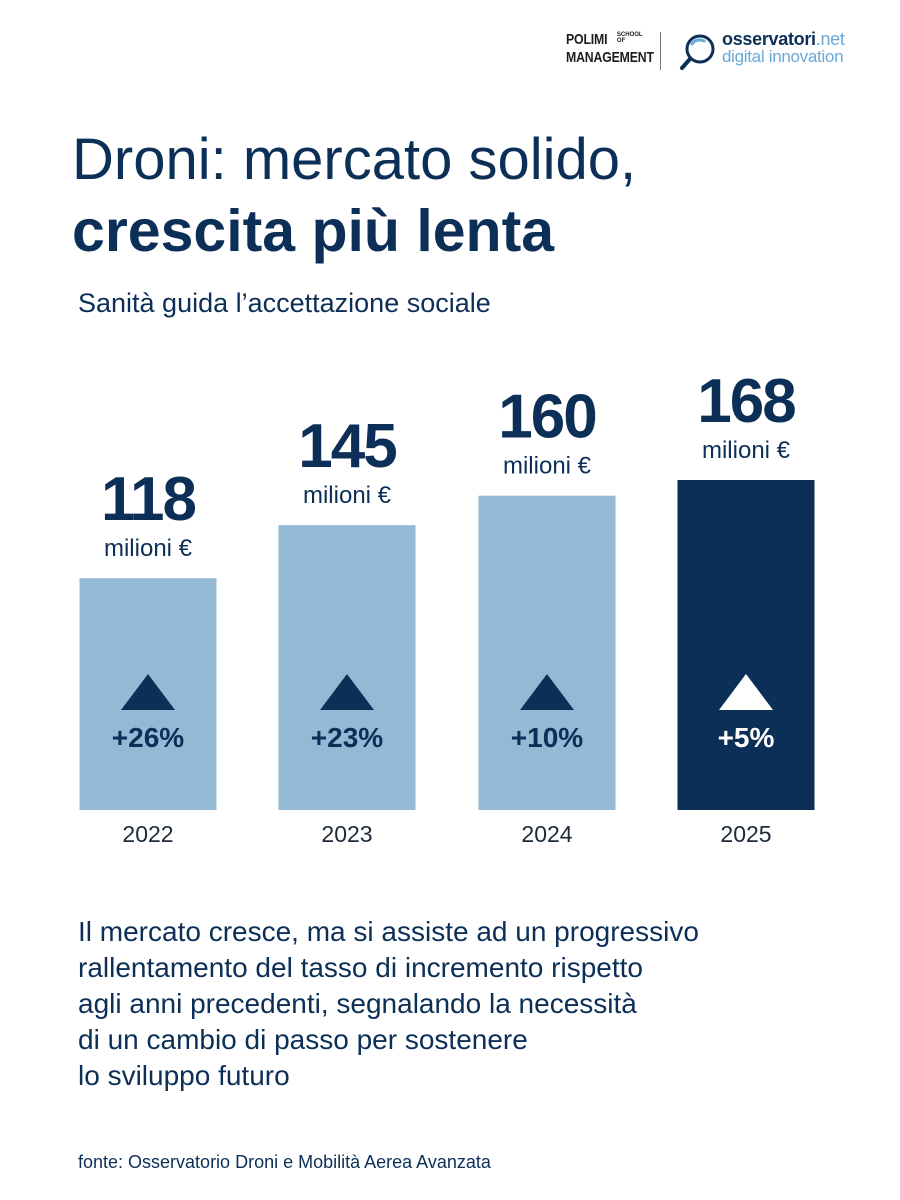 This screenshot has height=1200, width=900. Describe the element at coordinates (660, 51) in the screenshot. I see `logo-divider` at that location.